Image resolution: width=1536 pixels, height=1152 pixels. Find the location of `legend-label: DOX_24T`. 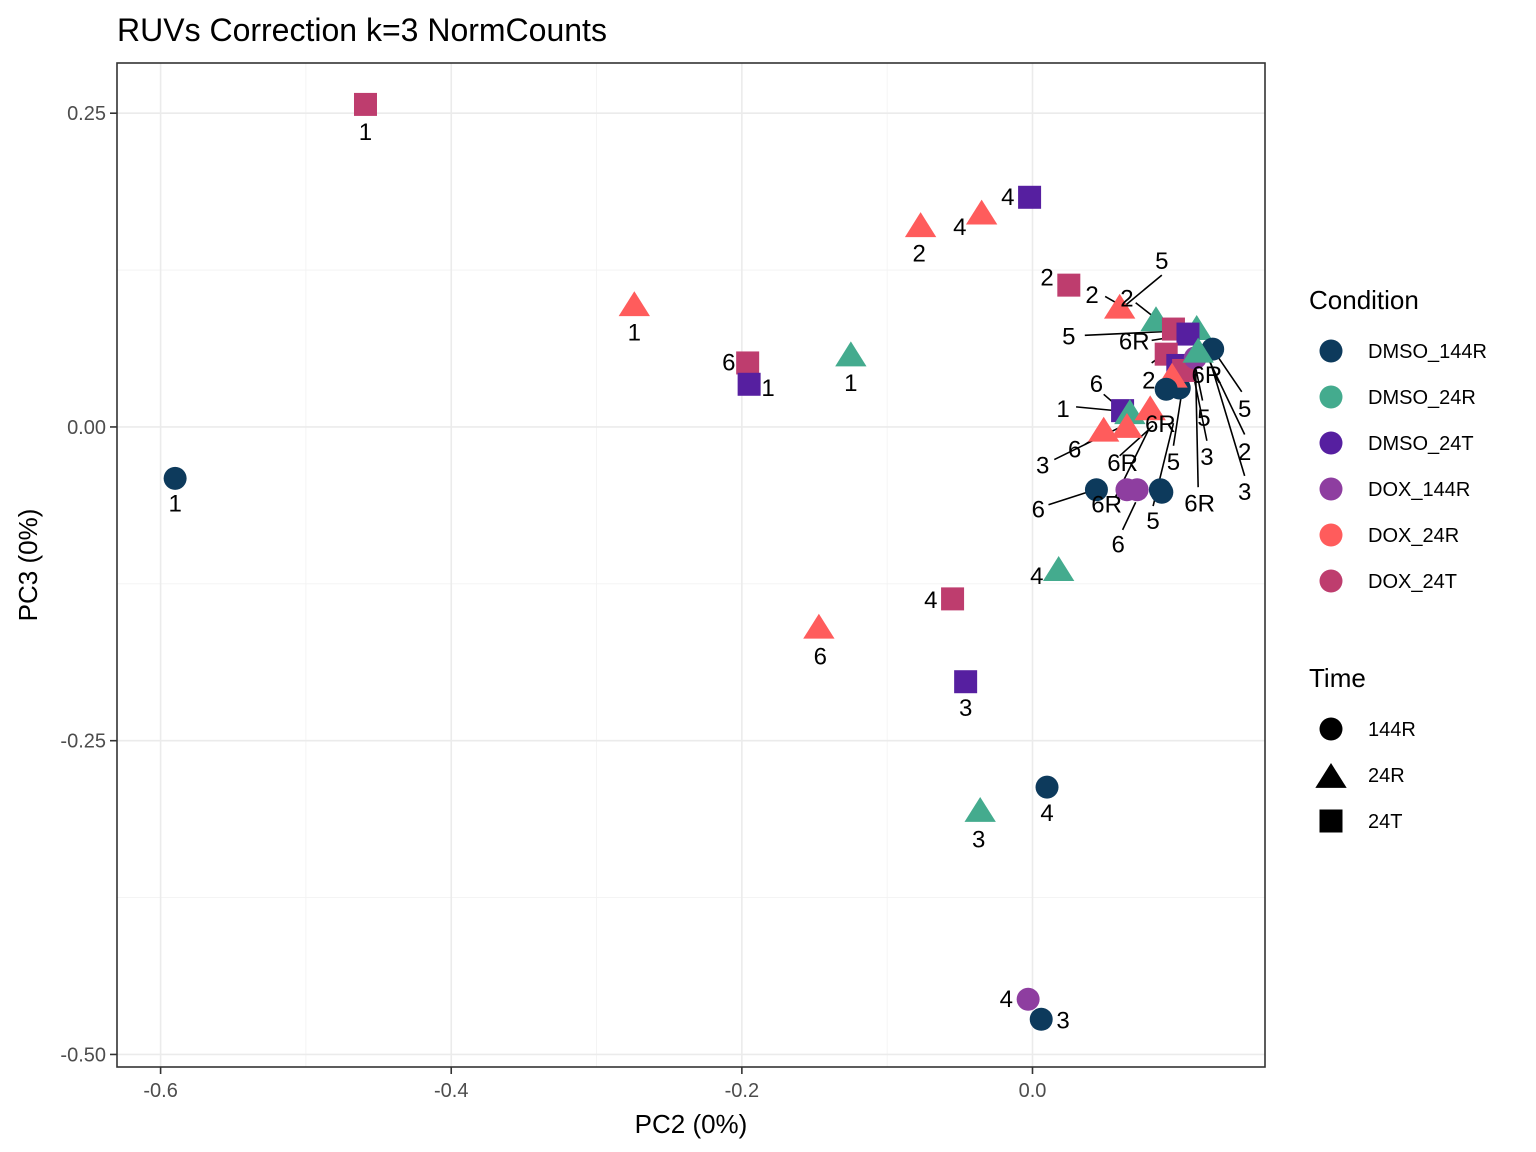

legend-label: DOX_24T is located at coordinates (1412, 582).